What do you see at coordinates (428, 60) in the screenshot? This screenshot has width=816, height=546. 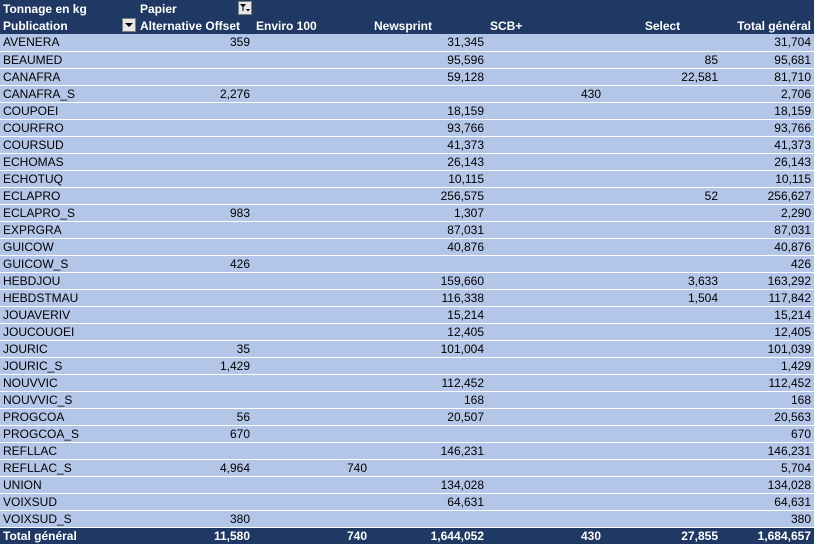 I see `value-cell: 95,596` at bounding box center [428, 60].